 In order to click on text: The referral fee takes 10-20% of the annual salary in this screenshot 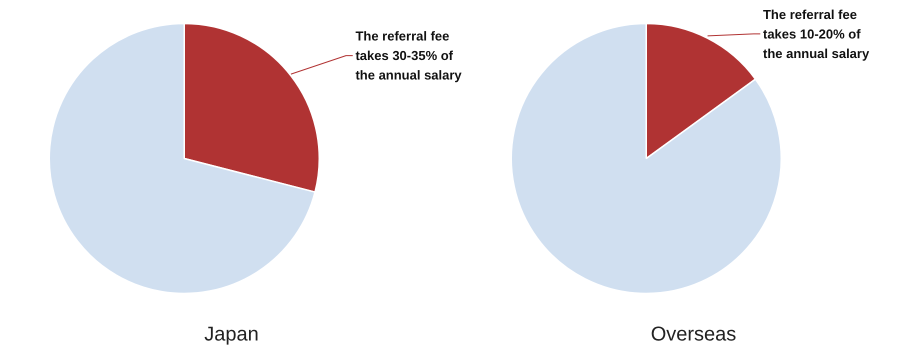, I will do `click(816, 33)`.